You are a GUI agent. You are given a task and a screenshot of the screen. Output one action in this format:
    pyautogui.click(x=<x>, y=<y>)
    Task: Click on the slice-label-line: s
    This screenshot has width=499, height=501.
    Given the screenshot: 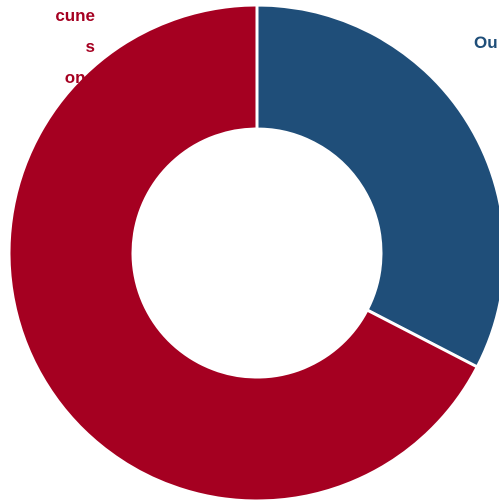 What is the action you would take?
    pyautogui.click(x=90, y=46)
    